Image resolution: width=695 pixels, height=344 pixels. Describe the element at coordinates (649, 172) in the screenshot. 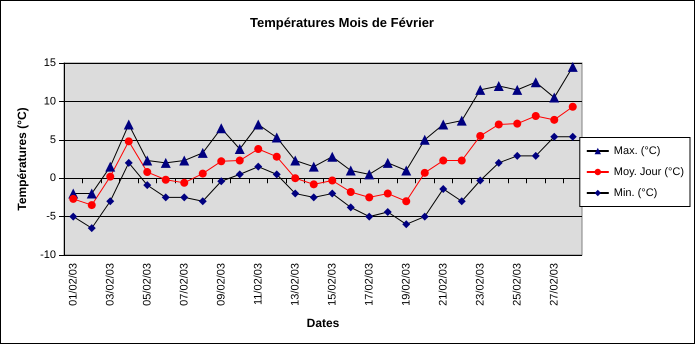

I see `legend-label: Moy. Jour (°C)` at that location.